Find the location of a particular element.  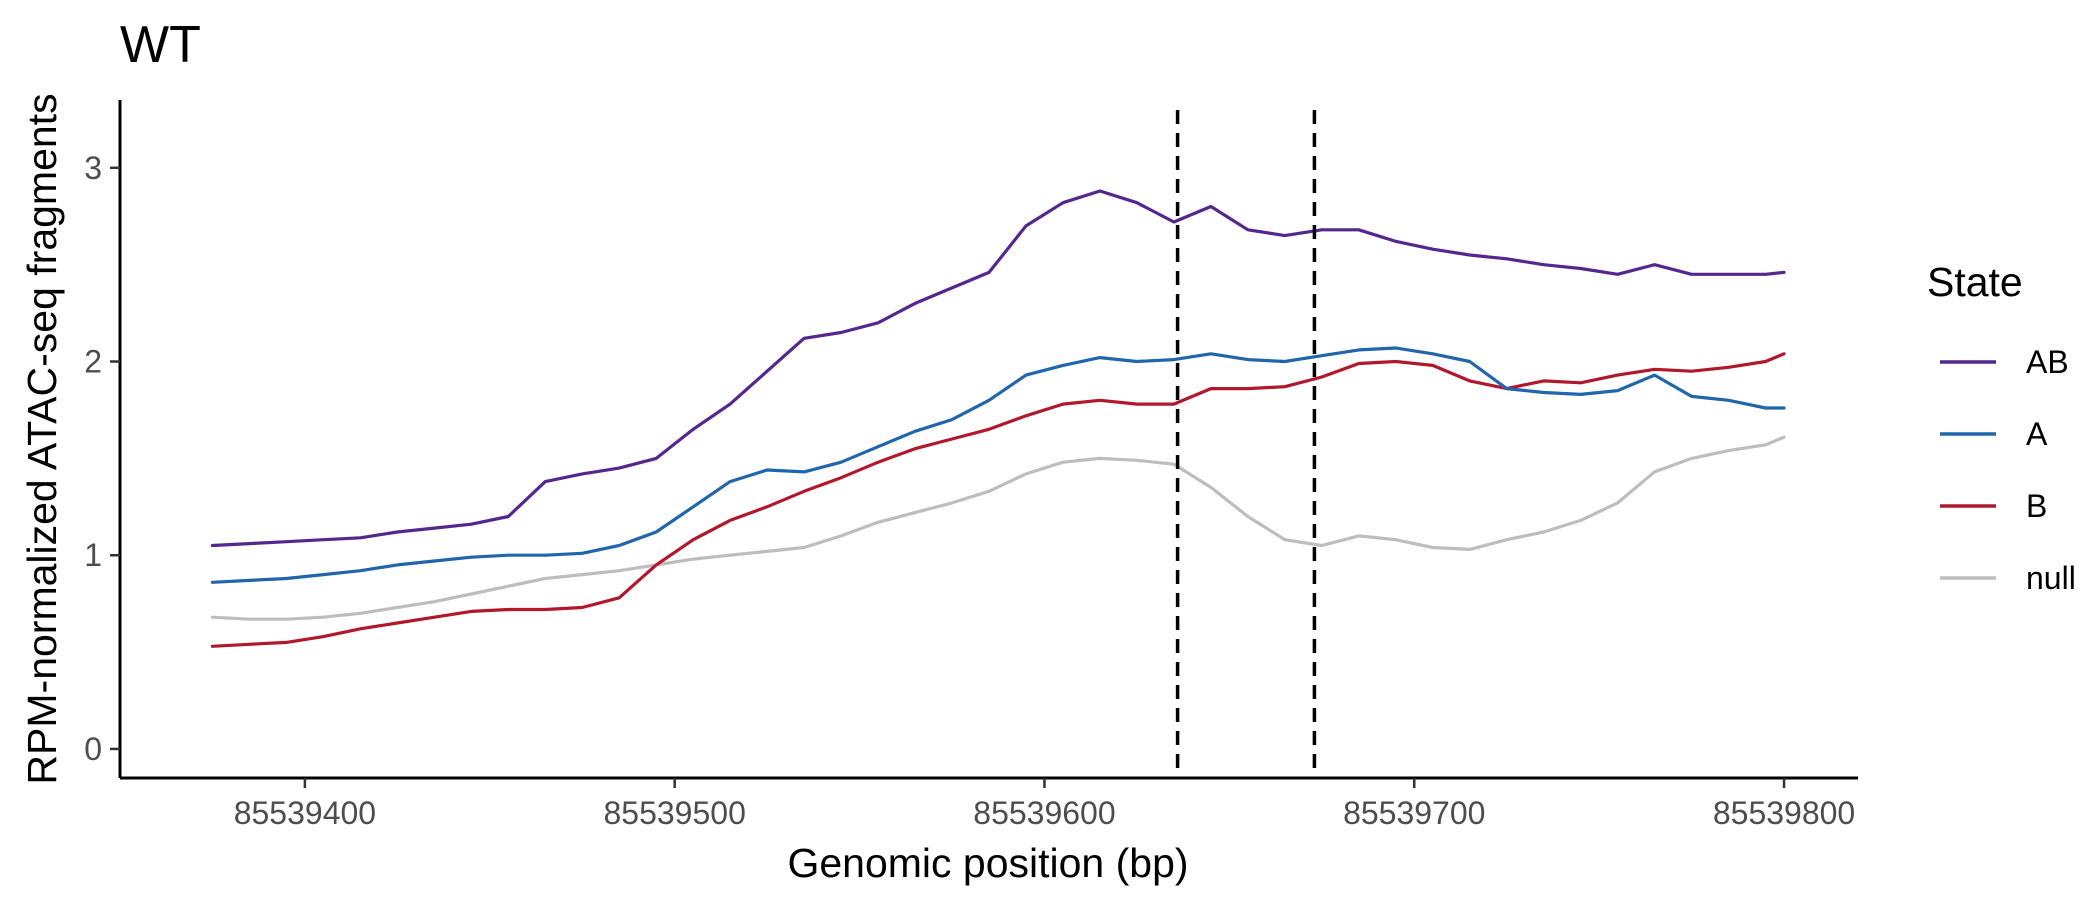

y-tick-label: 2 is located at coordinates (93, 362).